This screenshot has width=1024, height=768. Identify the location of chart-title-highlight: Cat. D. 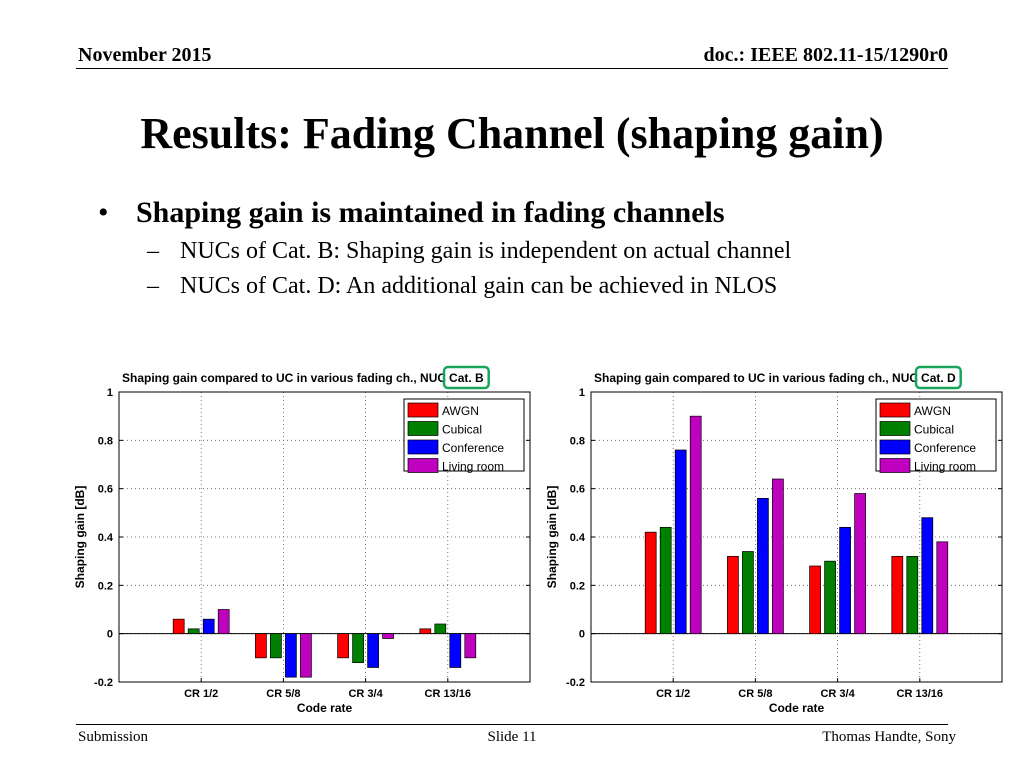
(938, 378).